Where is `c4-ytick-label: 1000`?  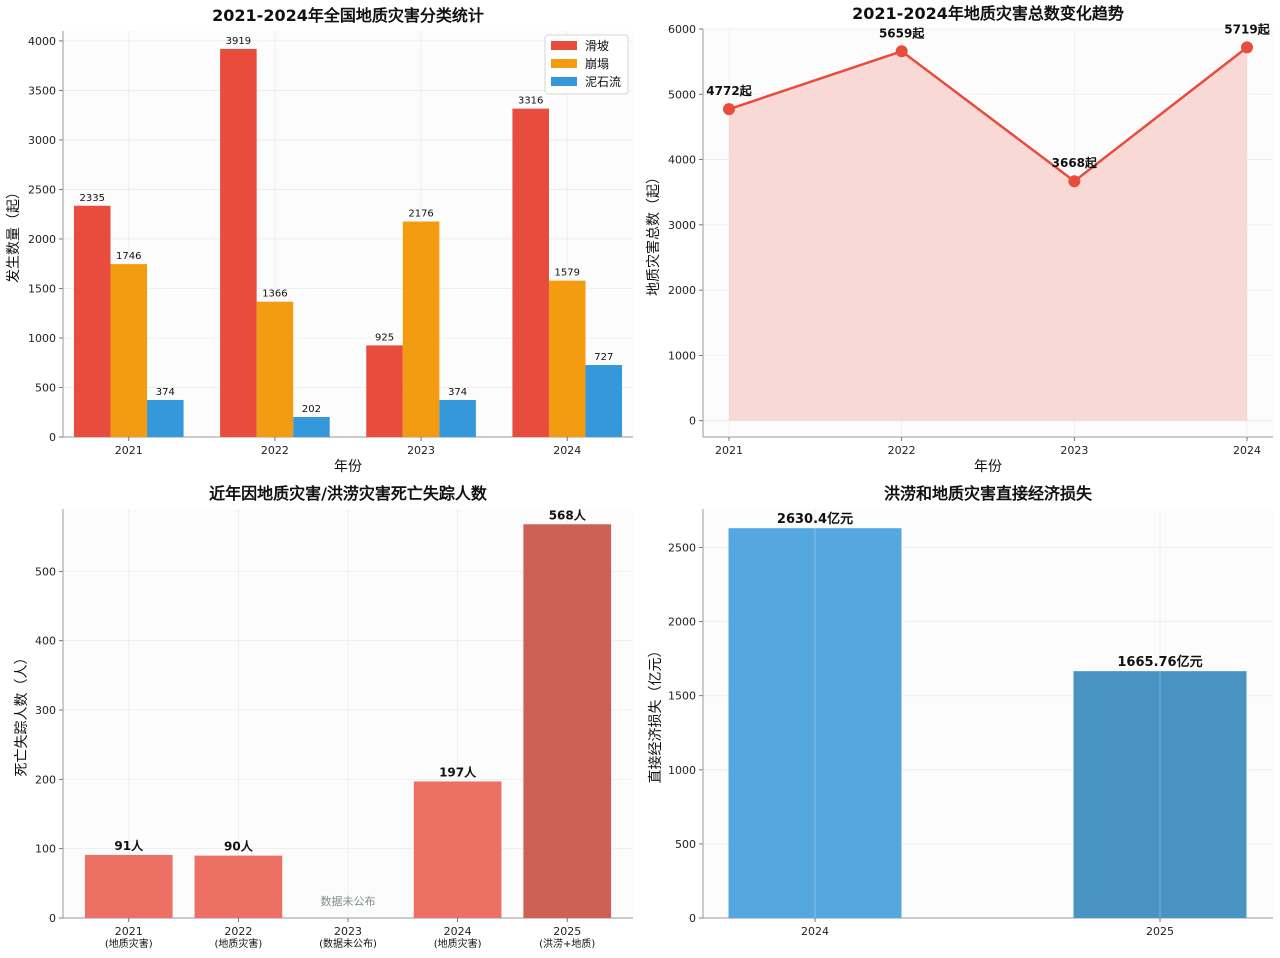
c4-ytick-label: 1000 is located at coordinates (682, 770).